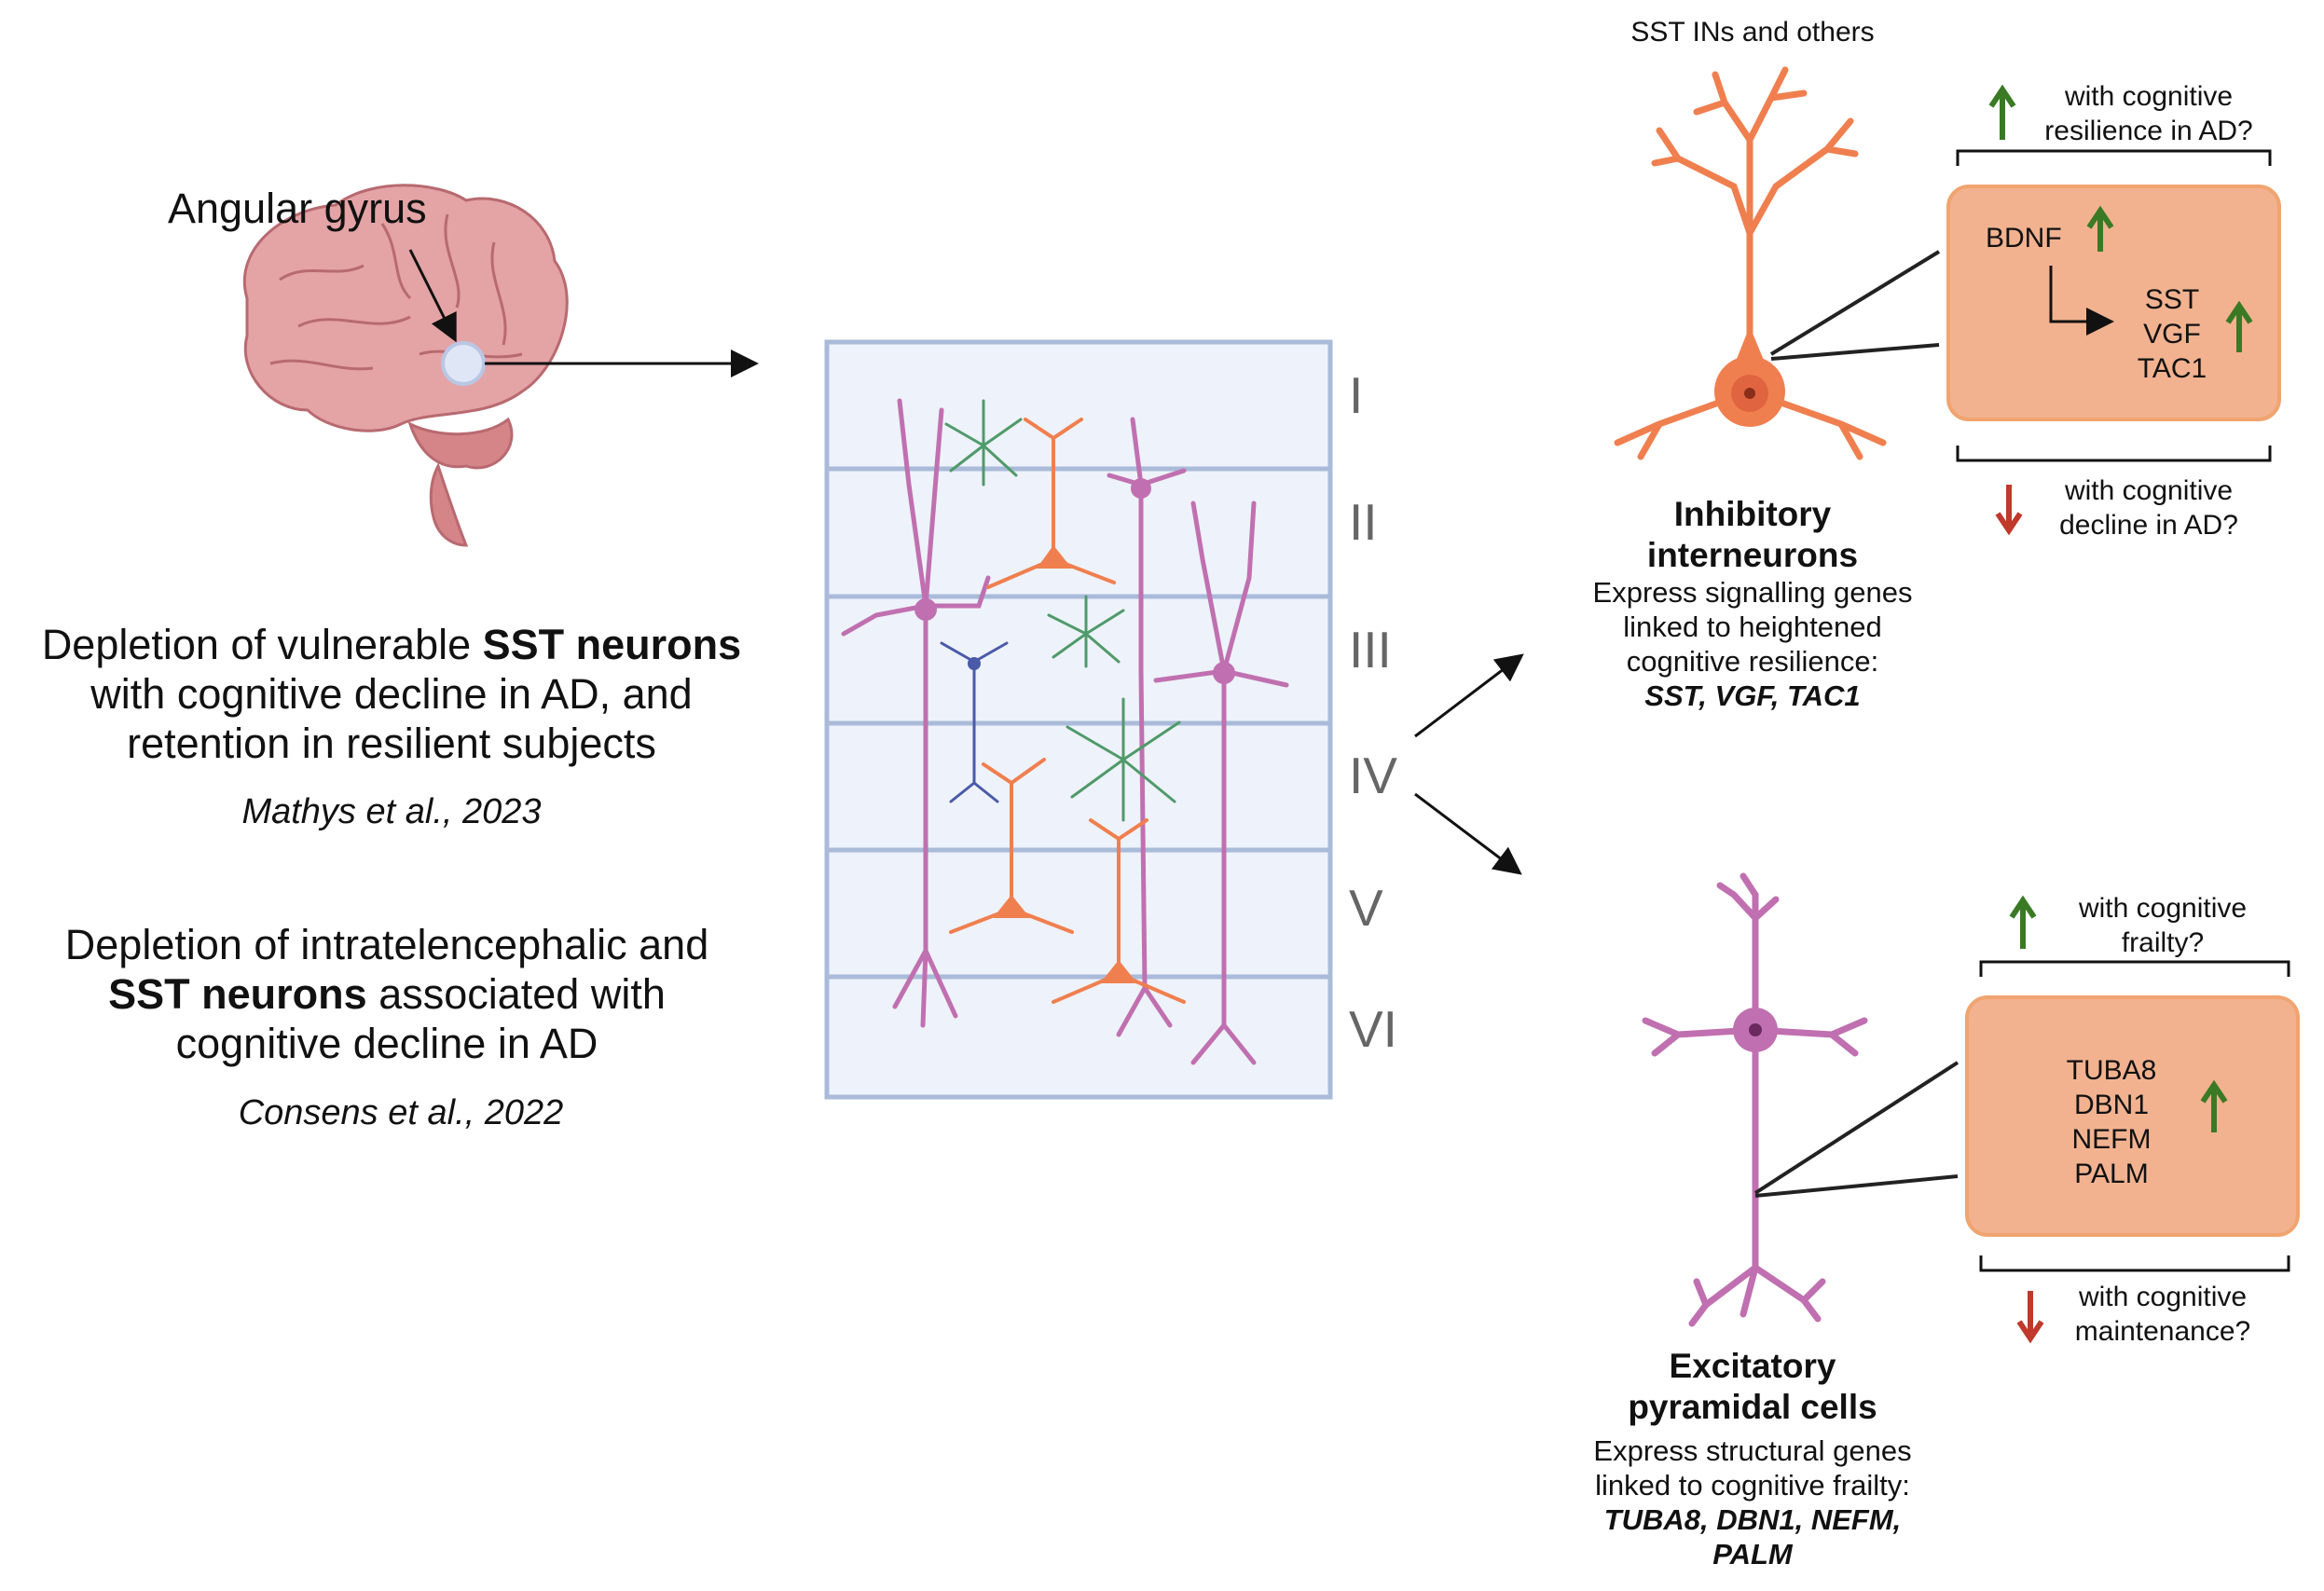 The height and width of the screenshot is (1591, 2324). I want to click on gene-label: VGF, so click(2172, 335).